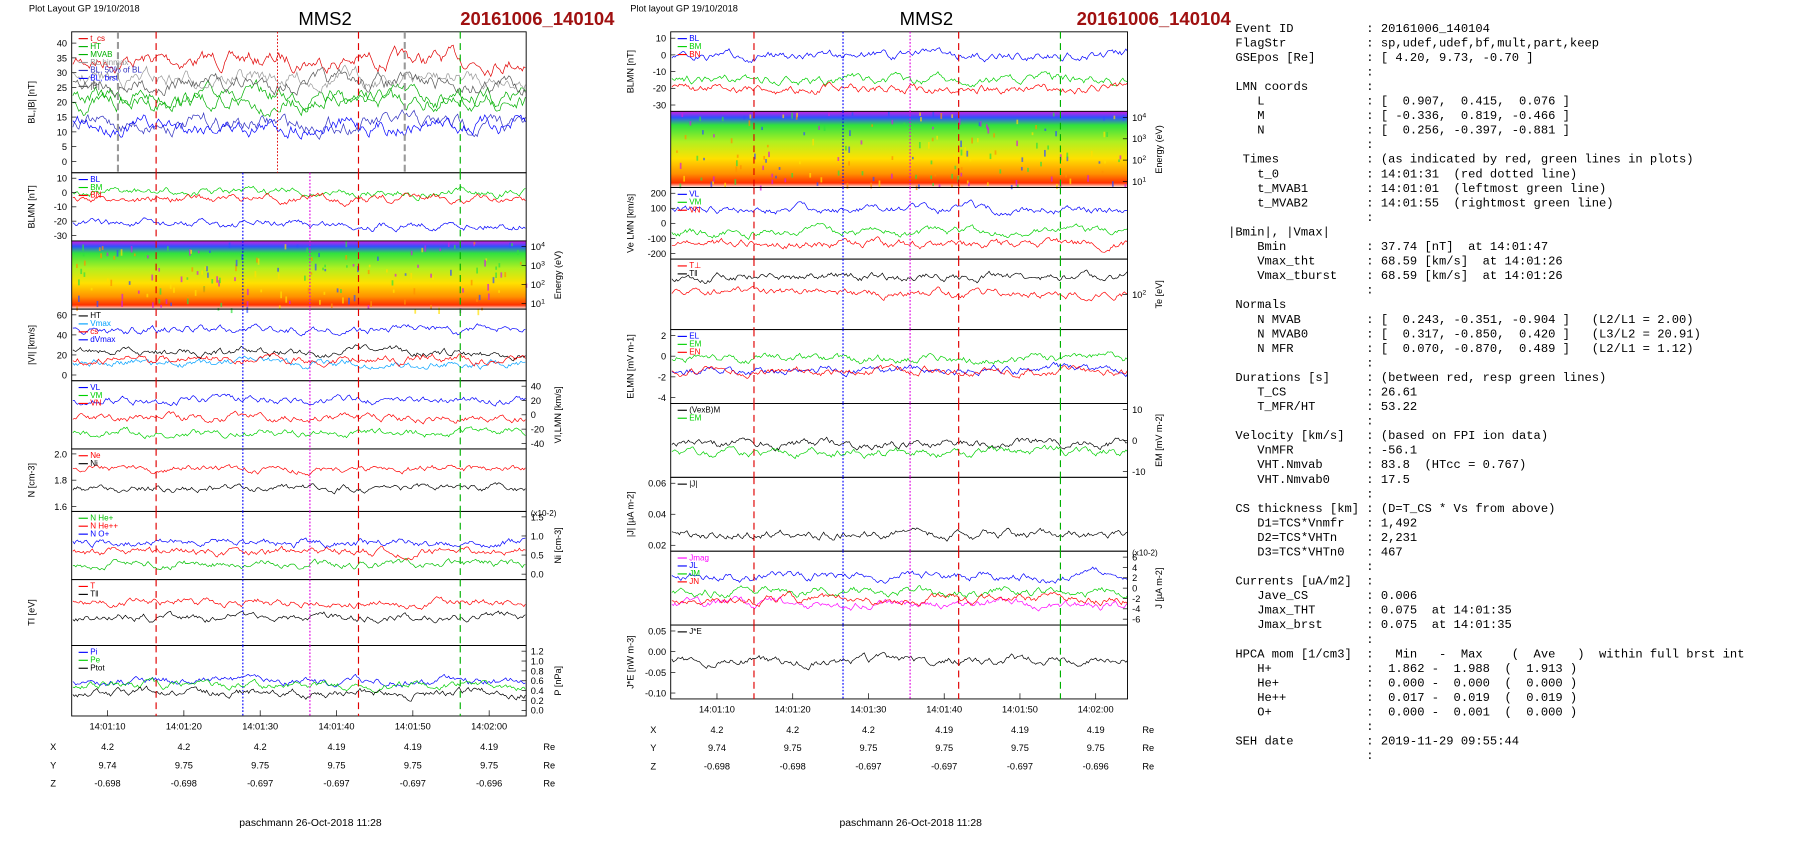  I want to click on tick-label: 0.06, so click(657, 484).